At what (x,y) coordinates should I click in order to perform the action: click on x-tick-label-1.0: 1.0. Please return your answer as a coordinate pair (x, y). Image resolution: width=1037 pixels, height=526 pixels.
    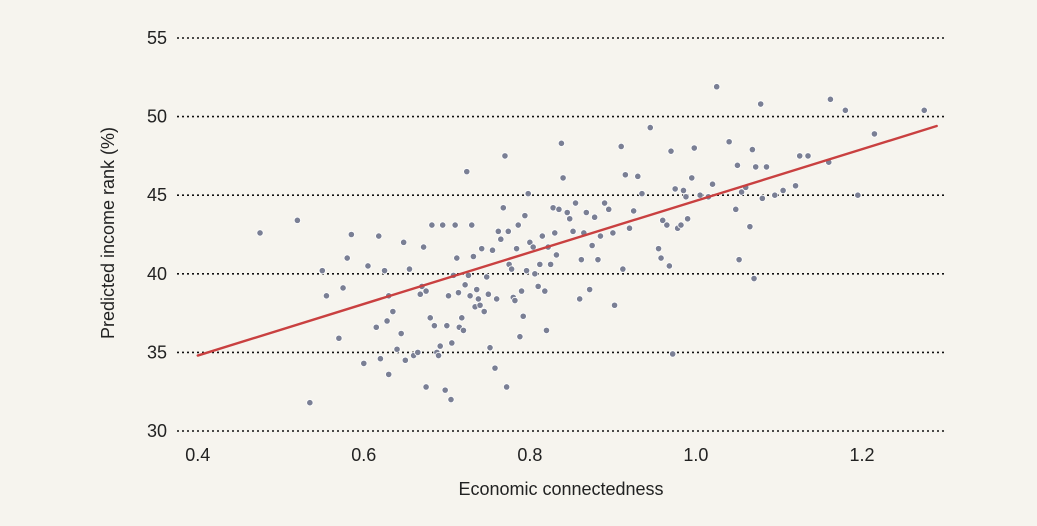
    Looking at the image, I should click on (695, 455).